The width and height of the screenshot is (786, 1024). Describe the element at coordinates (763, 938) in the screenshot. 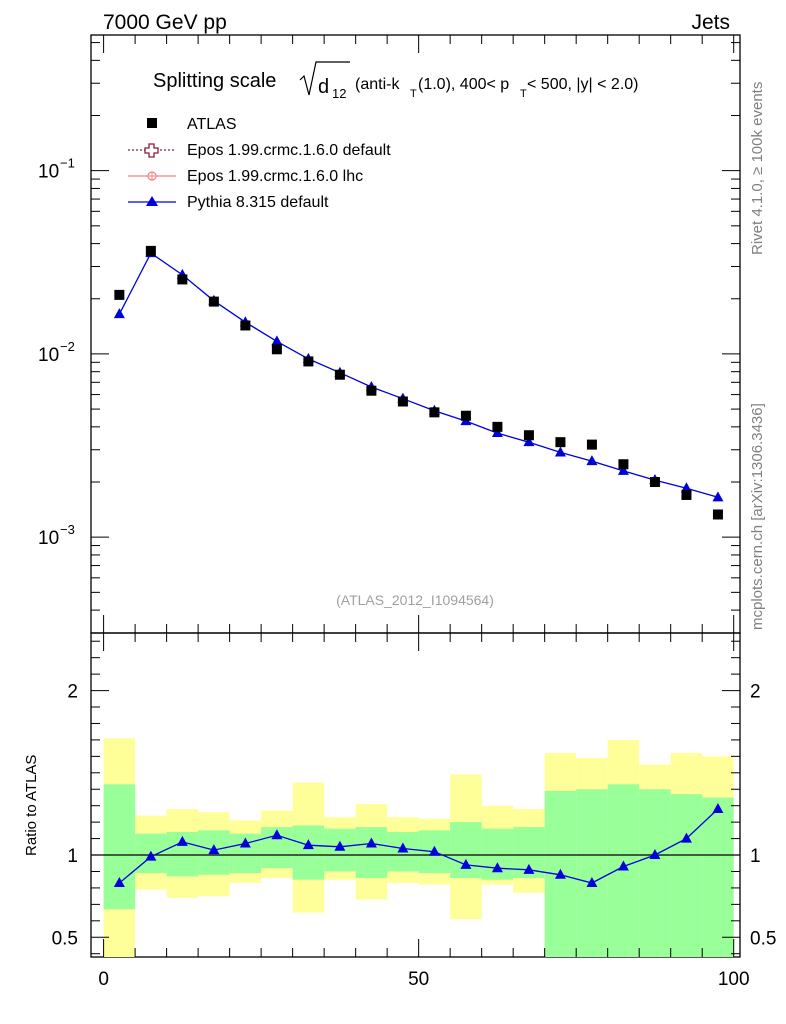

I see `ratio-y-tick-label-right: 0.5` at that location.